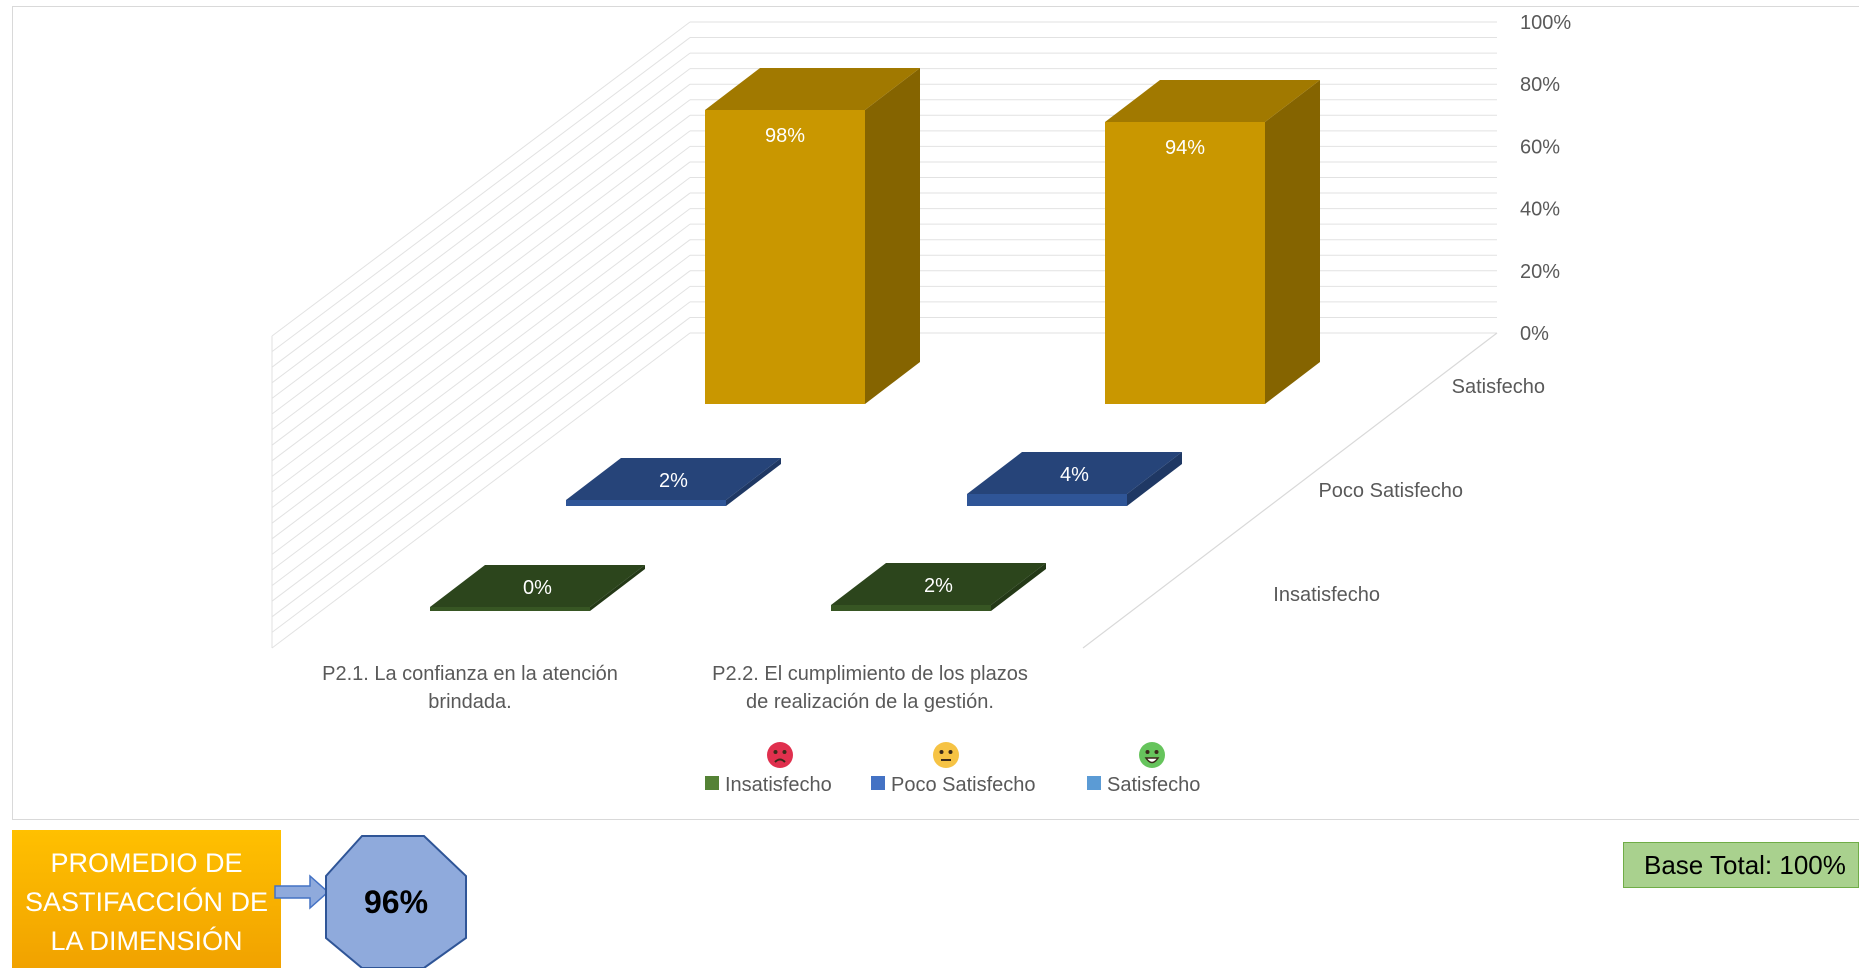 This screenshot has height=968, width=1859. What do you see at coordinates (1545, 23) in the screenshot?
I see `y-tick-label: 100%` at bounding box center [1545, 23].